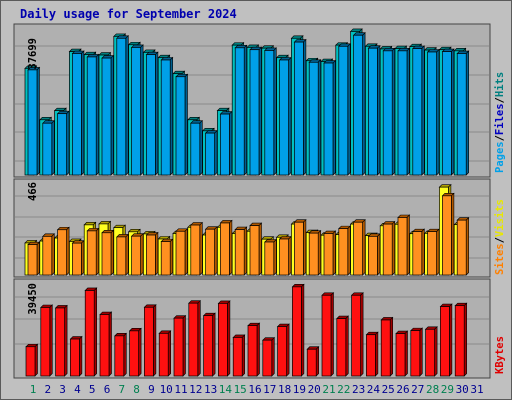 The width and height of the screenshot is (512, 400). Describe the element at coordinates (500, 355) in the screenshot. I see `y-axis-label: KBytes` at that location.